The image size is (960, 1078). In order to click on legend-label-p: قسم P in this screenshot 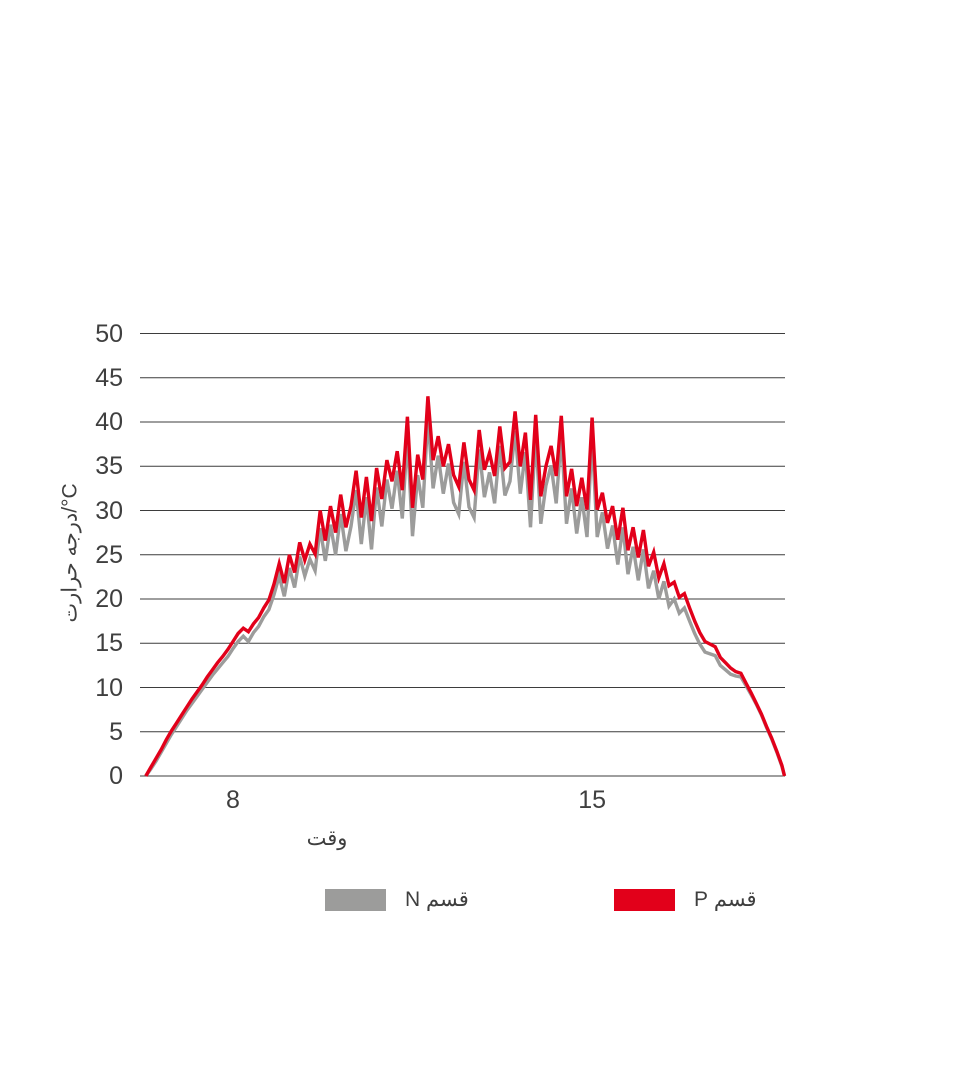, I will do `click(725, 899)`.